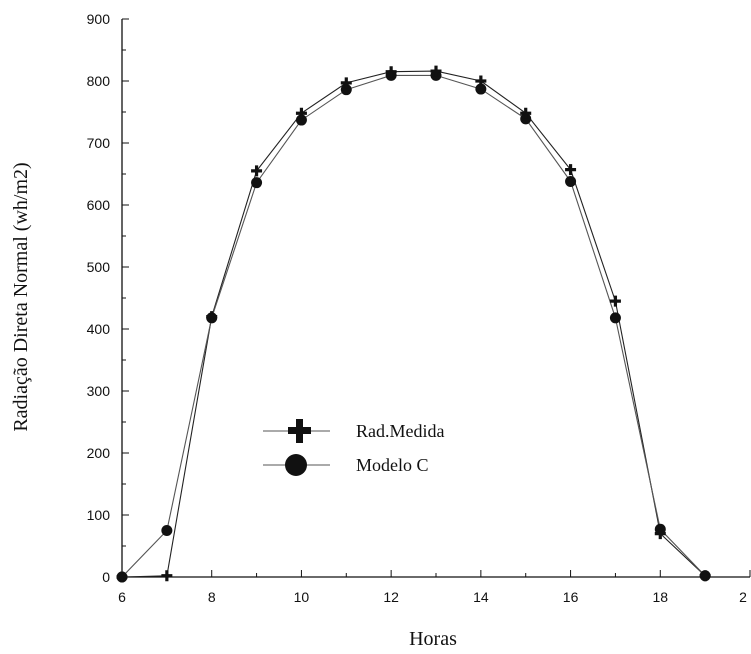 This screenshot has height=654, width=751. What do you see at coordinates (400, 431) in the screenshot?
I see `legend-label-rad-medida: Rad.Medida` at bounding box center [400, 431].